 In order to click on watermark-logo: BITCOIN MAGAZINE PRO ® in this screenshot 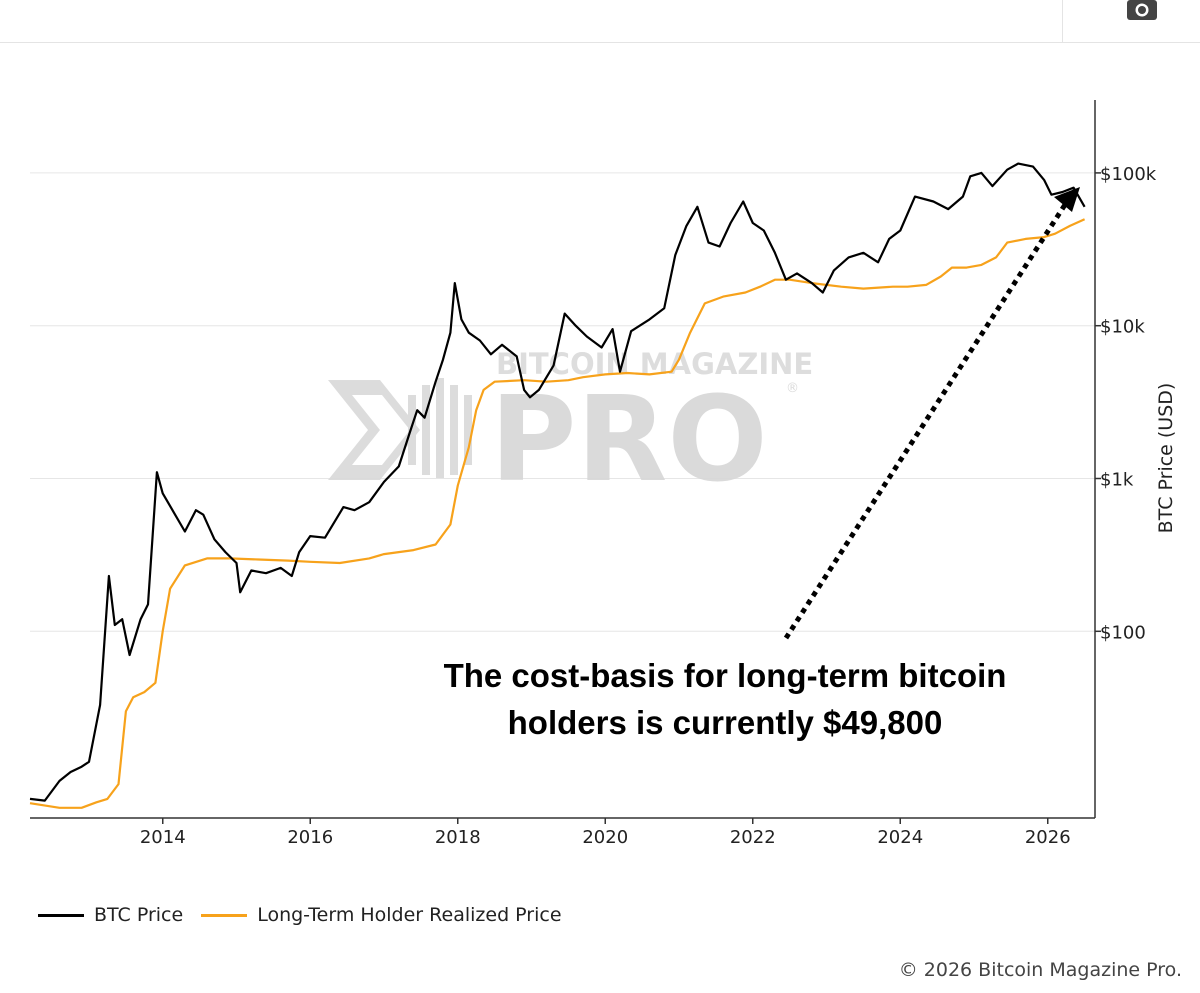, I will do `click(570, 427)`.